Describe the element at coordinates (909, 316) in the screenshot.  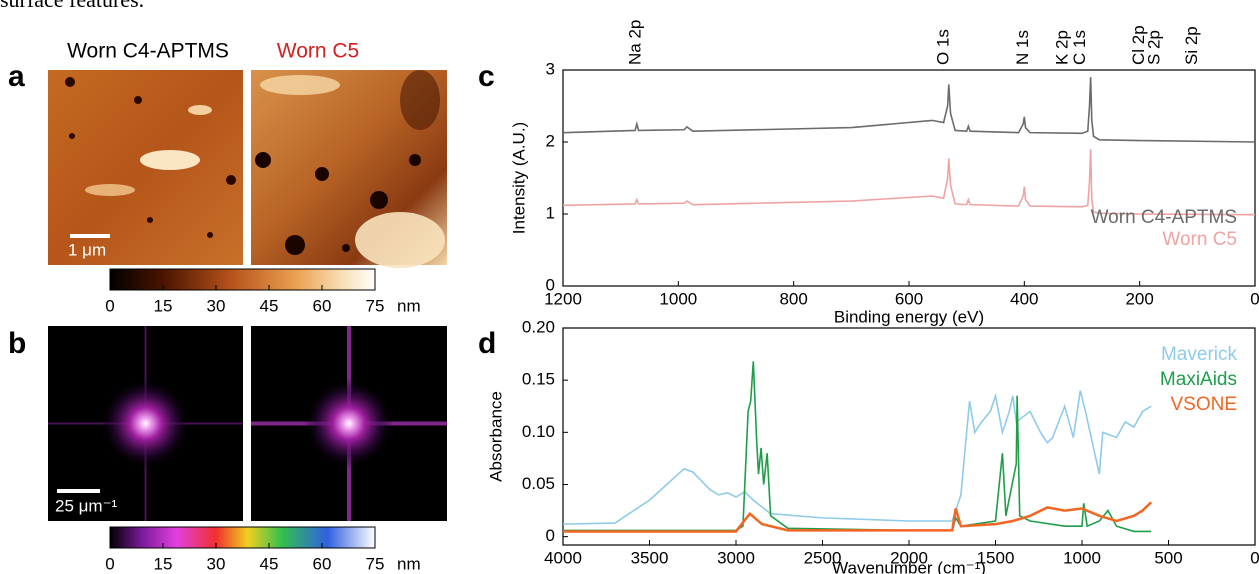
I see `x-axis-label: Binding energy (eV)` at that location.